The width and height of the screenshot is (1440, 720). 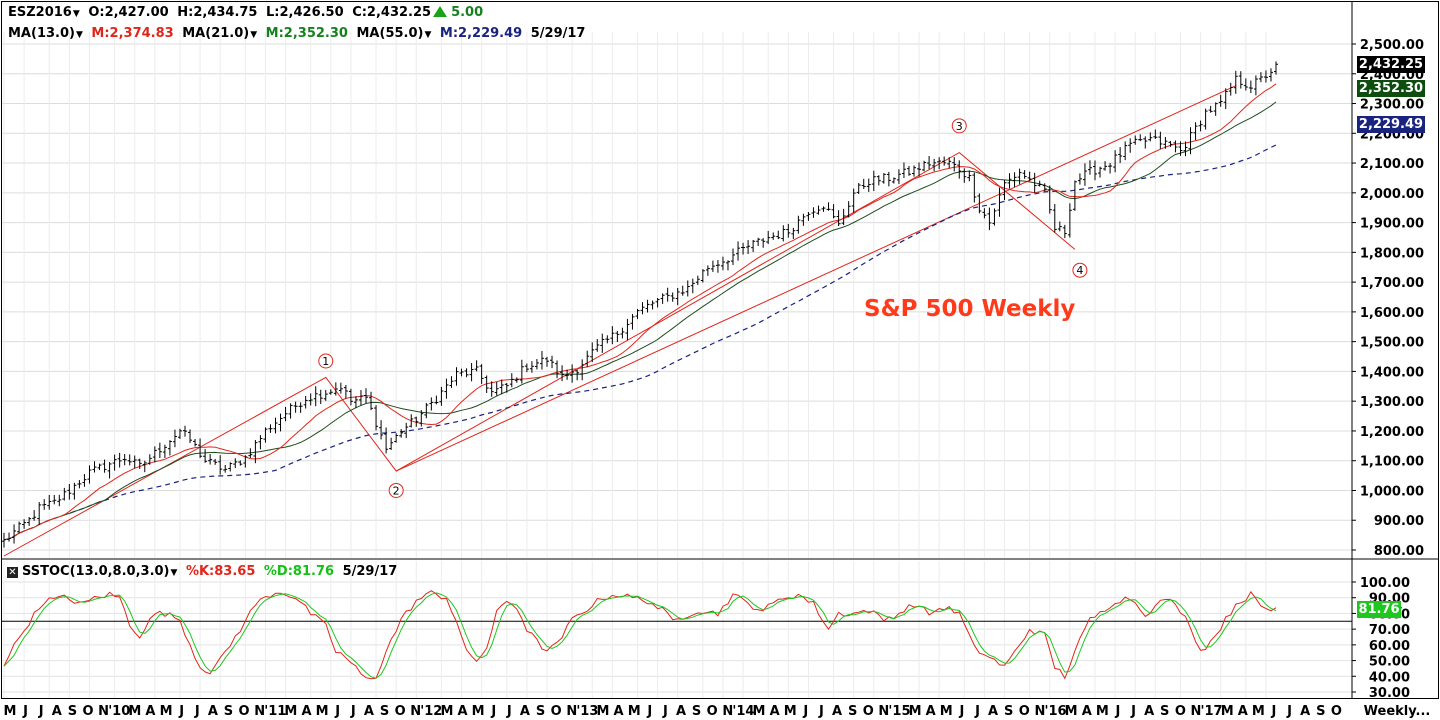 I want to click on time-label: '17, so click(x=1212, y=711).